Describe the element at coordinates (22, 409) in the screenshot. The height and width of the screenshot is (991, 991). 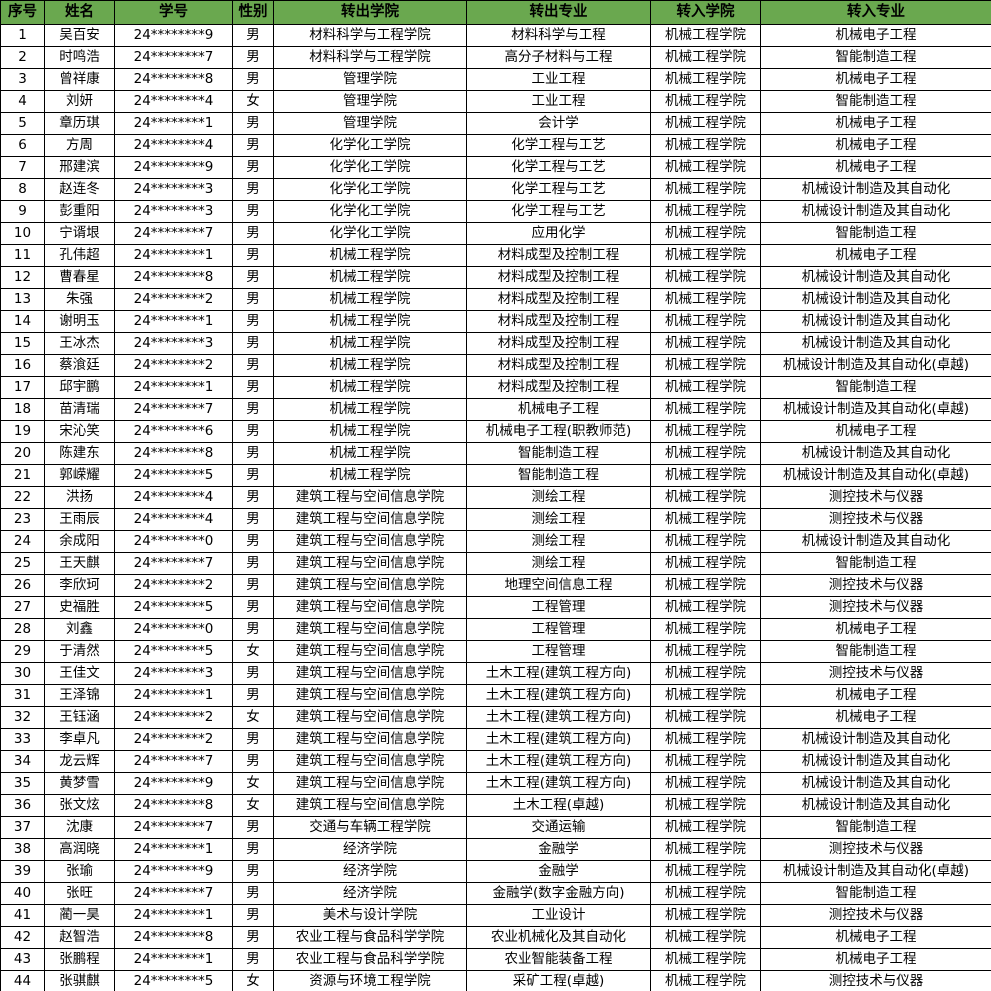
I see `cell-index: 18` at that location.